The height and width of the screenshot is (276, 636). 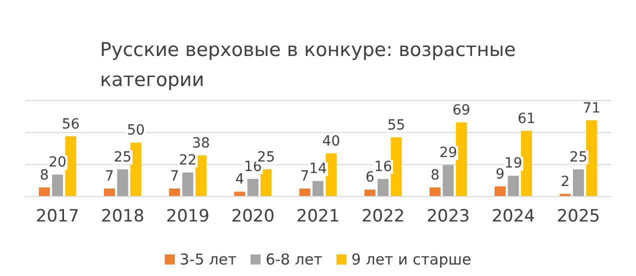 I want to click on data-label: 14, so click(x=318, y=169).